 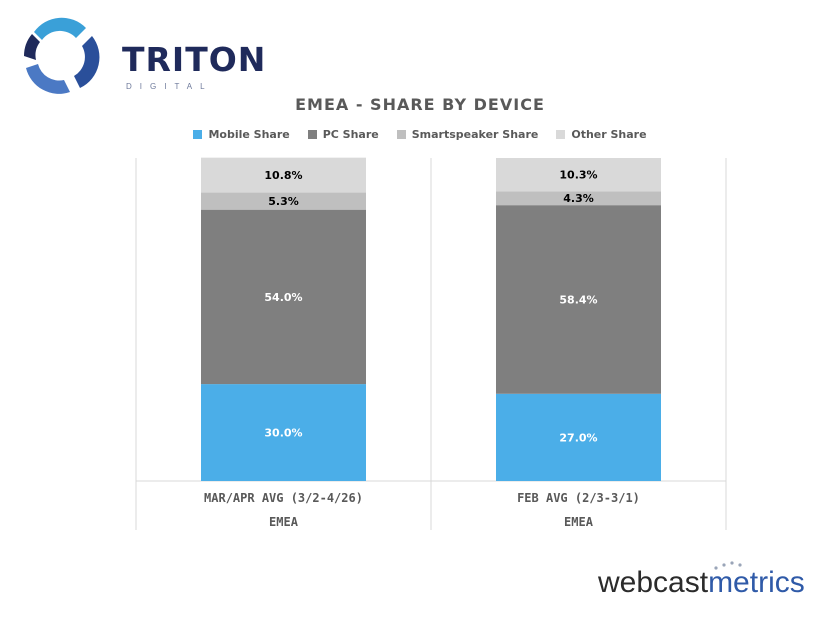 What do you see at coordinates (198, 134) in the screenshot?
I see `legend-swatch-mobile` at bounding box center [198, 134].